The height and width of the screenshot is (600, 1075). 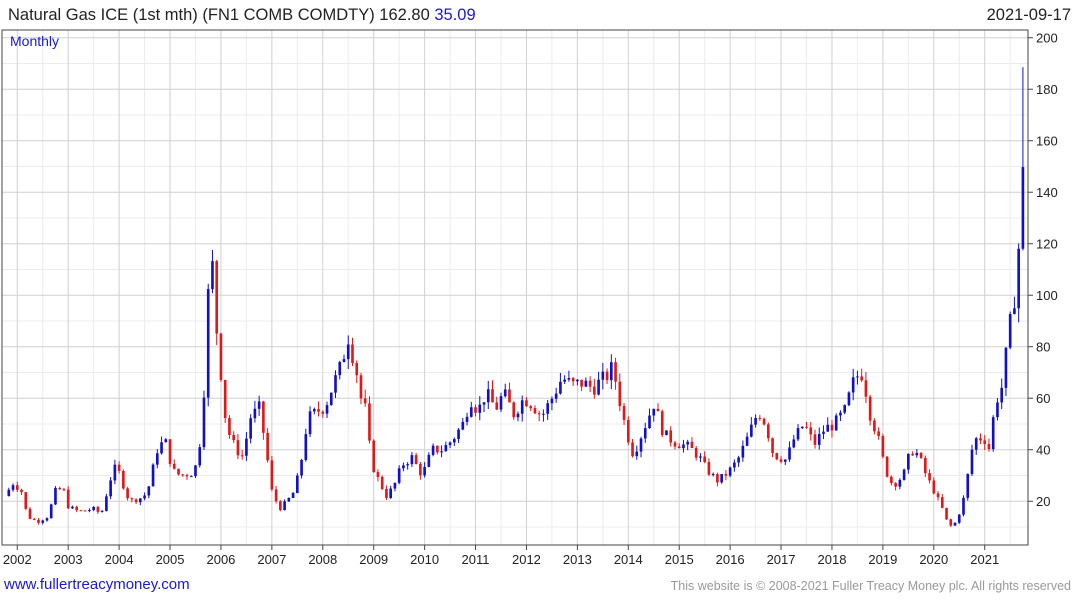 What do you see at coordinates (322, 559) in the screenshot?
I see `x-tick-label: 2008` at bounding box center [322, 559].